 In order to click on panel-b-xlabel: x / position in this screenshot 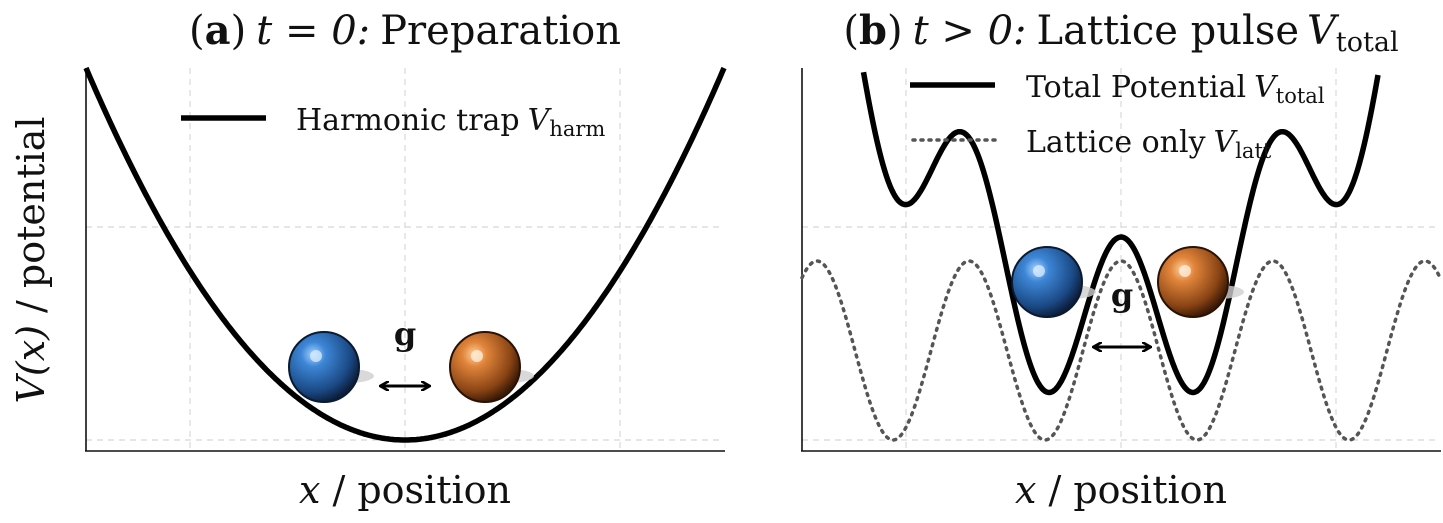, I will do `click(1121, 490)`.